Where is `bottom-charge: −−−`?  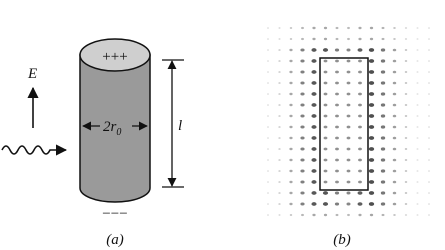
bottom-charge: −−− is located at coordinates (114, 214).